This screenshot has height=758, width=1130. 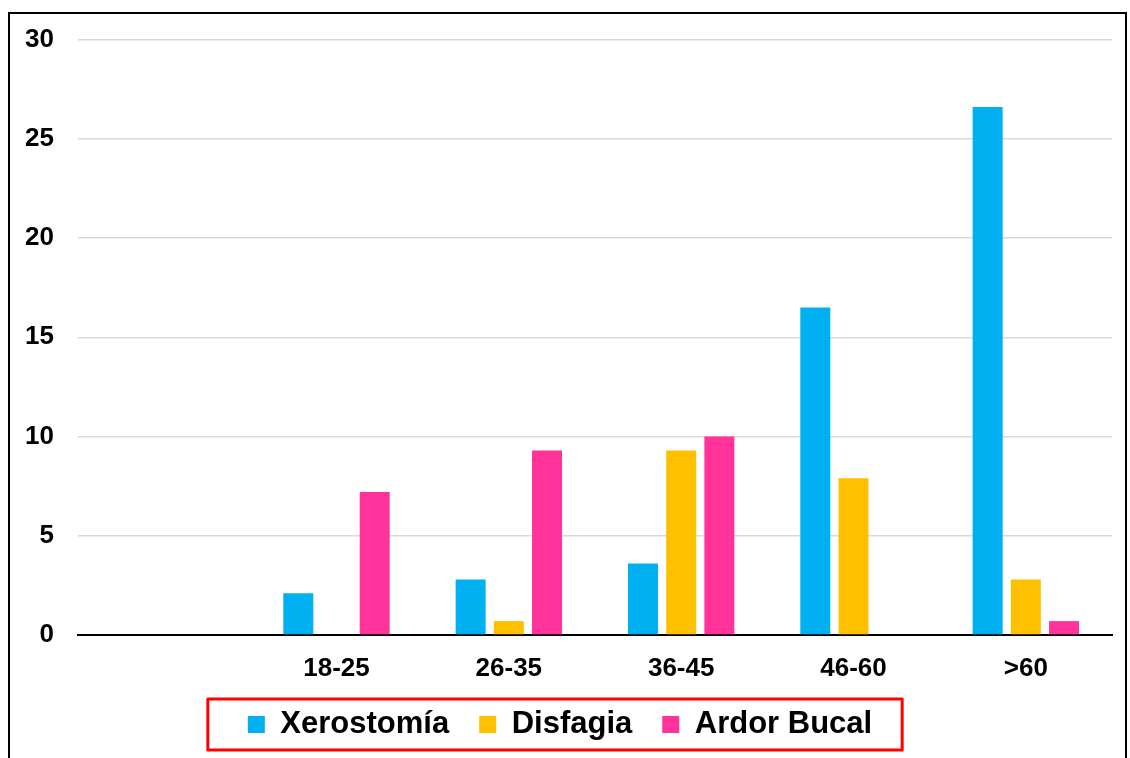 What do you see at coordinates (336, 666) in the screenshot?
I see `x-tick-label: 18-25` at bounding box center [336, 666].